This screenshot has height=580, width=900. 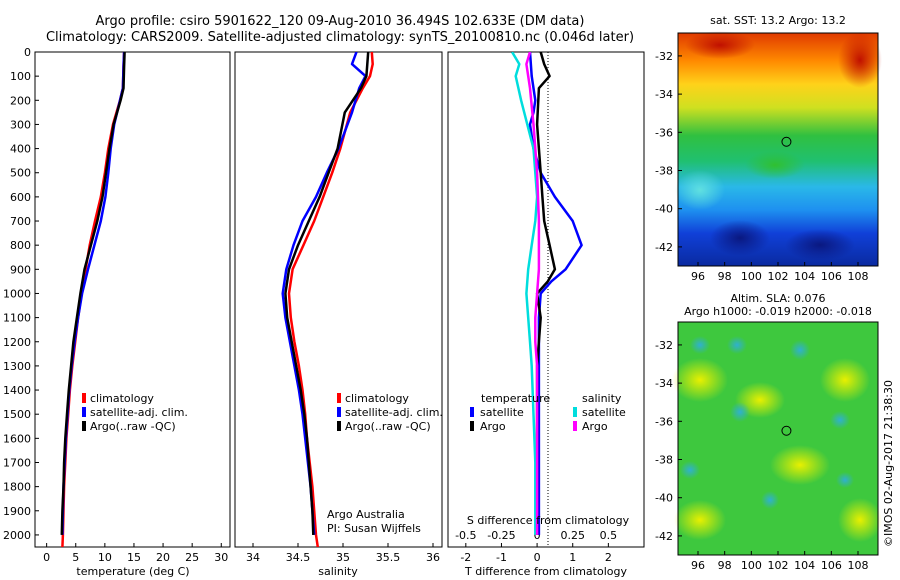 What do you see at coordinates (17, 390) in the screenshot?
I see `depth-tick-label: 1400` at bounding box center [17, 390].